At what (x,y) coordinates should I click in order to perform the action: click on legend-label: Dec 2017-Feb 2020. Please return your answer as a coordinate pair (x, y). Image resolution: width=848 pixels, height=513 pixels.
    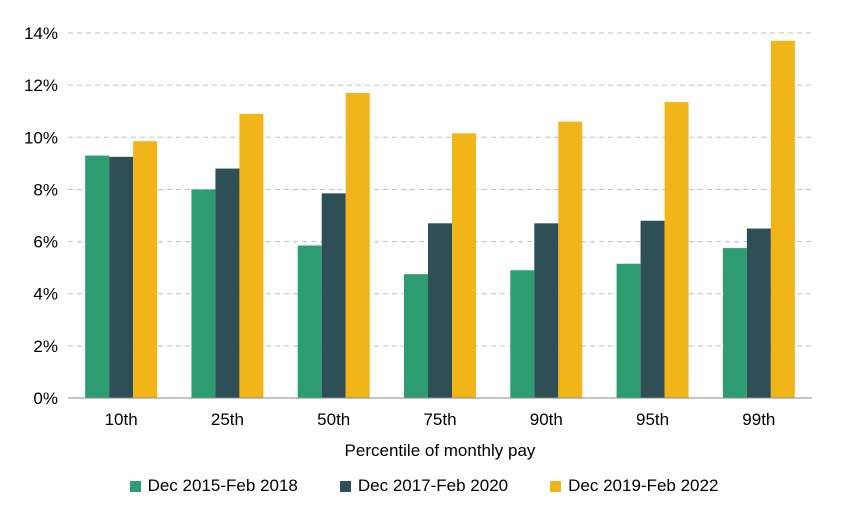
    Looking at the image, I should click on (433, 485).